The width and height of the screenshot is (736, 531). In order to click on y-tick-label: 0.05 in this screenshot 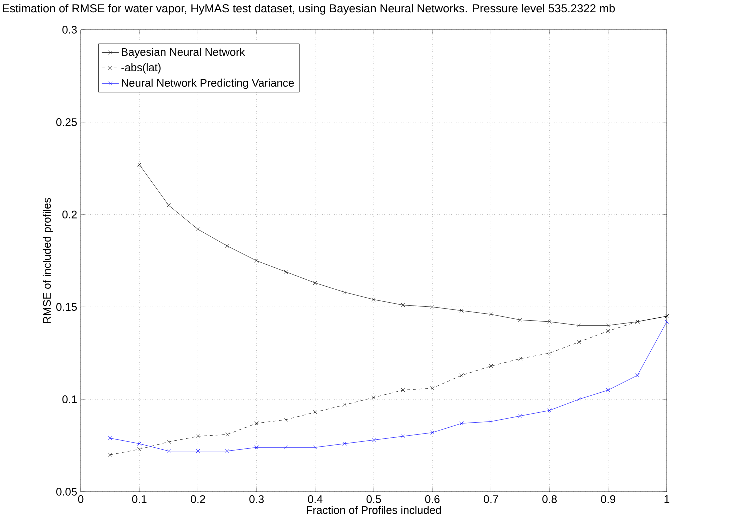, I will do `click(67, 492)`.